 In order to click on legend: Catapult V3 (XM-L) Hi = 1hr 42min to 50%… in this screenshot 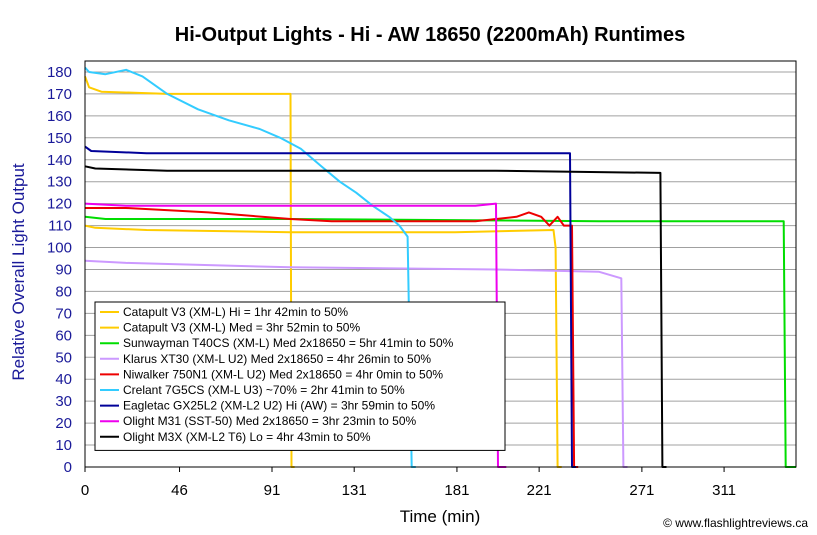, I will do `click(300, 376)`.